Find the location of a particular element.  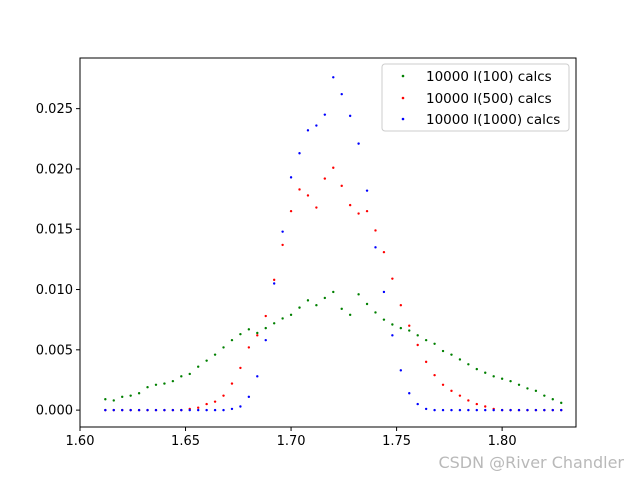

y-tick-label: 0.020 is located at coordinates (54, 169).